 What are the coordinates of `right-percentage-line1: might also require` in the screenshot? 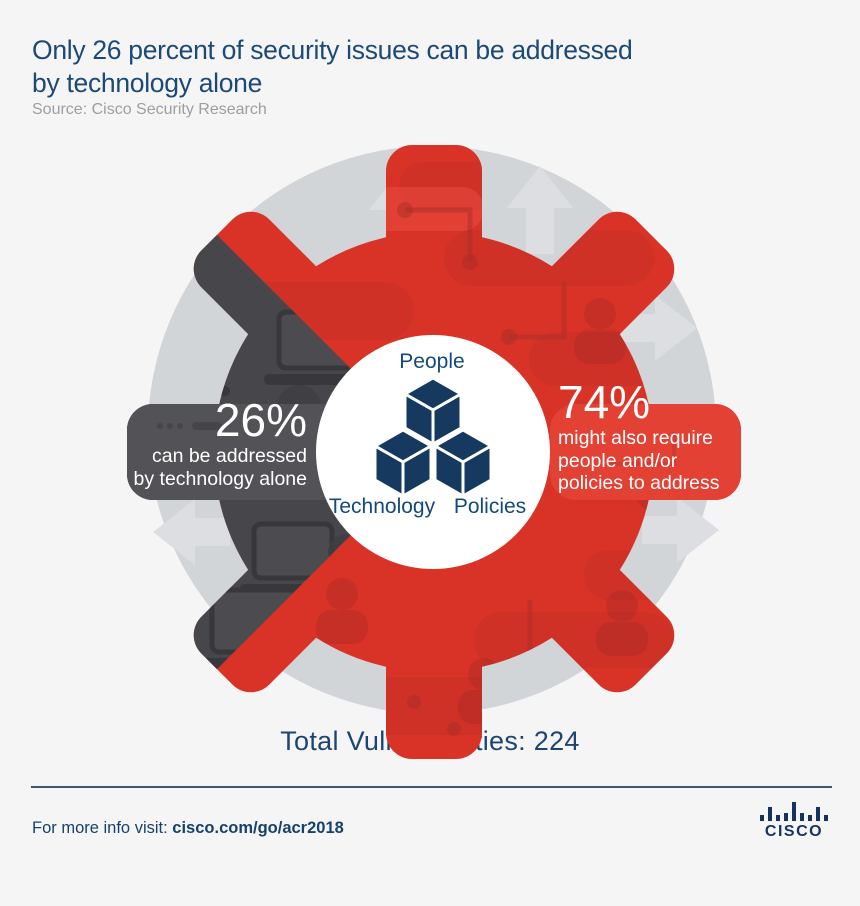 It's located at (635, 438).